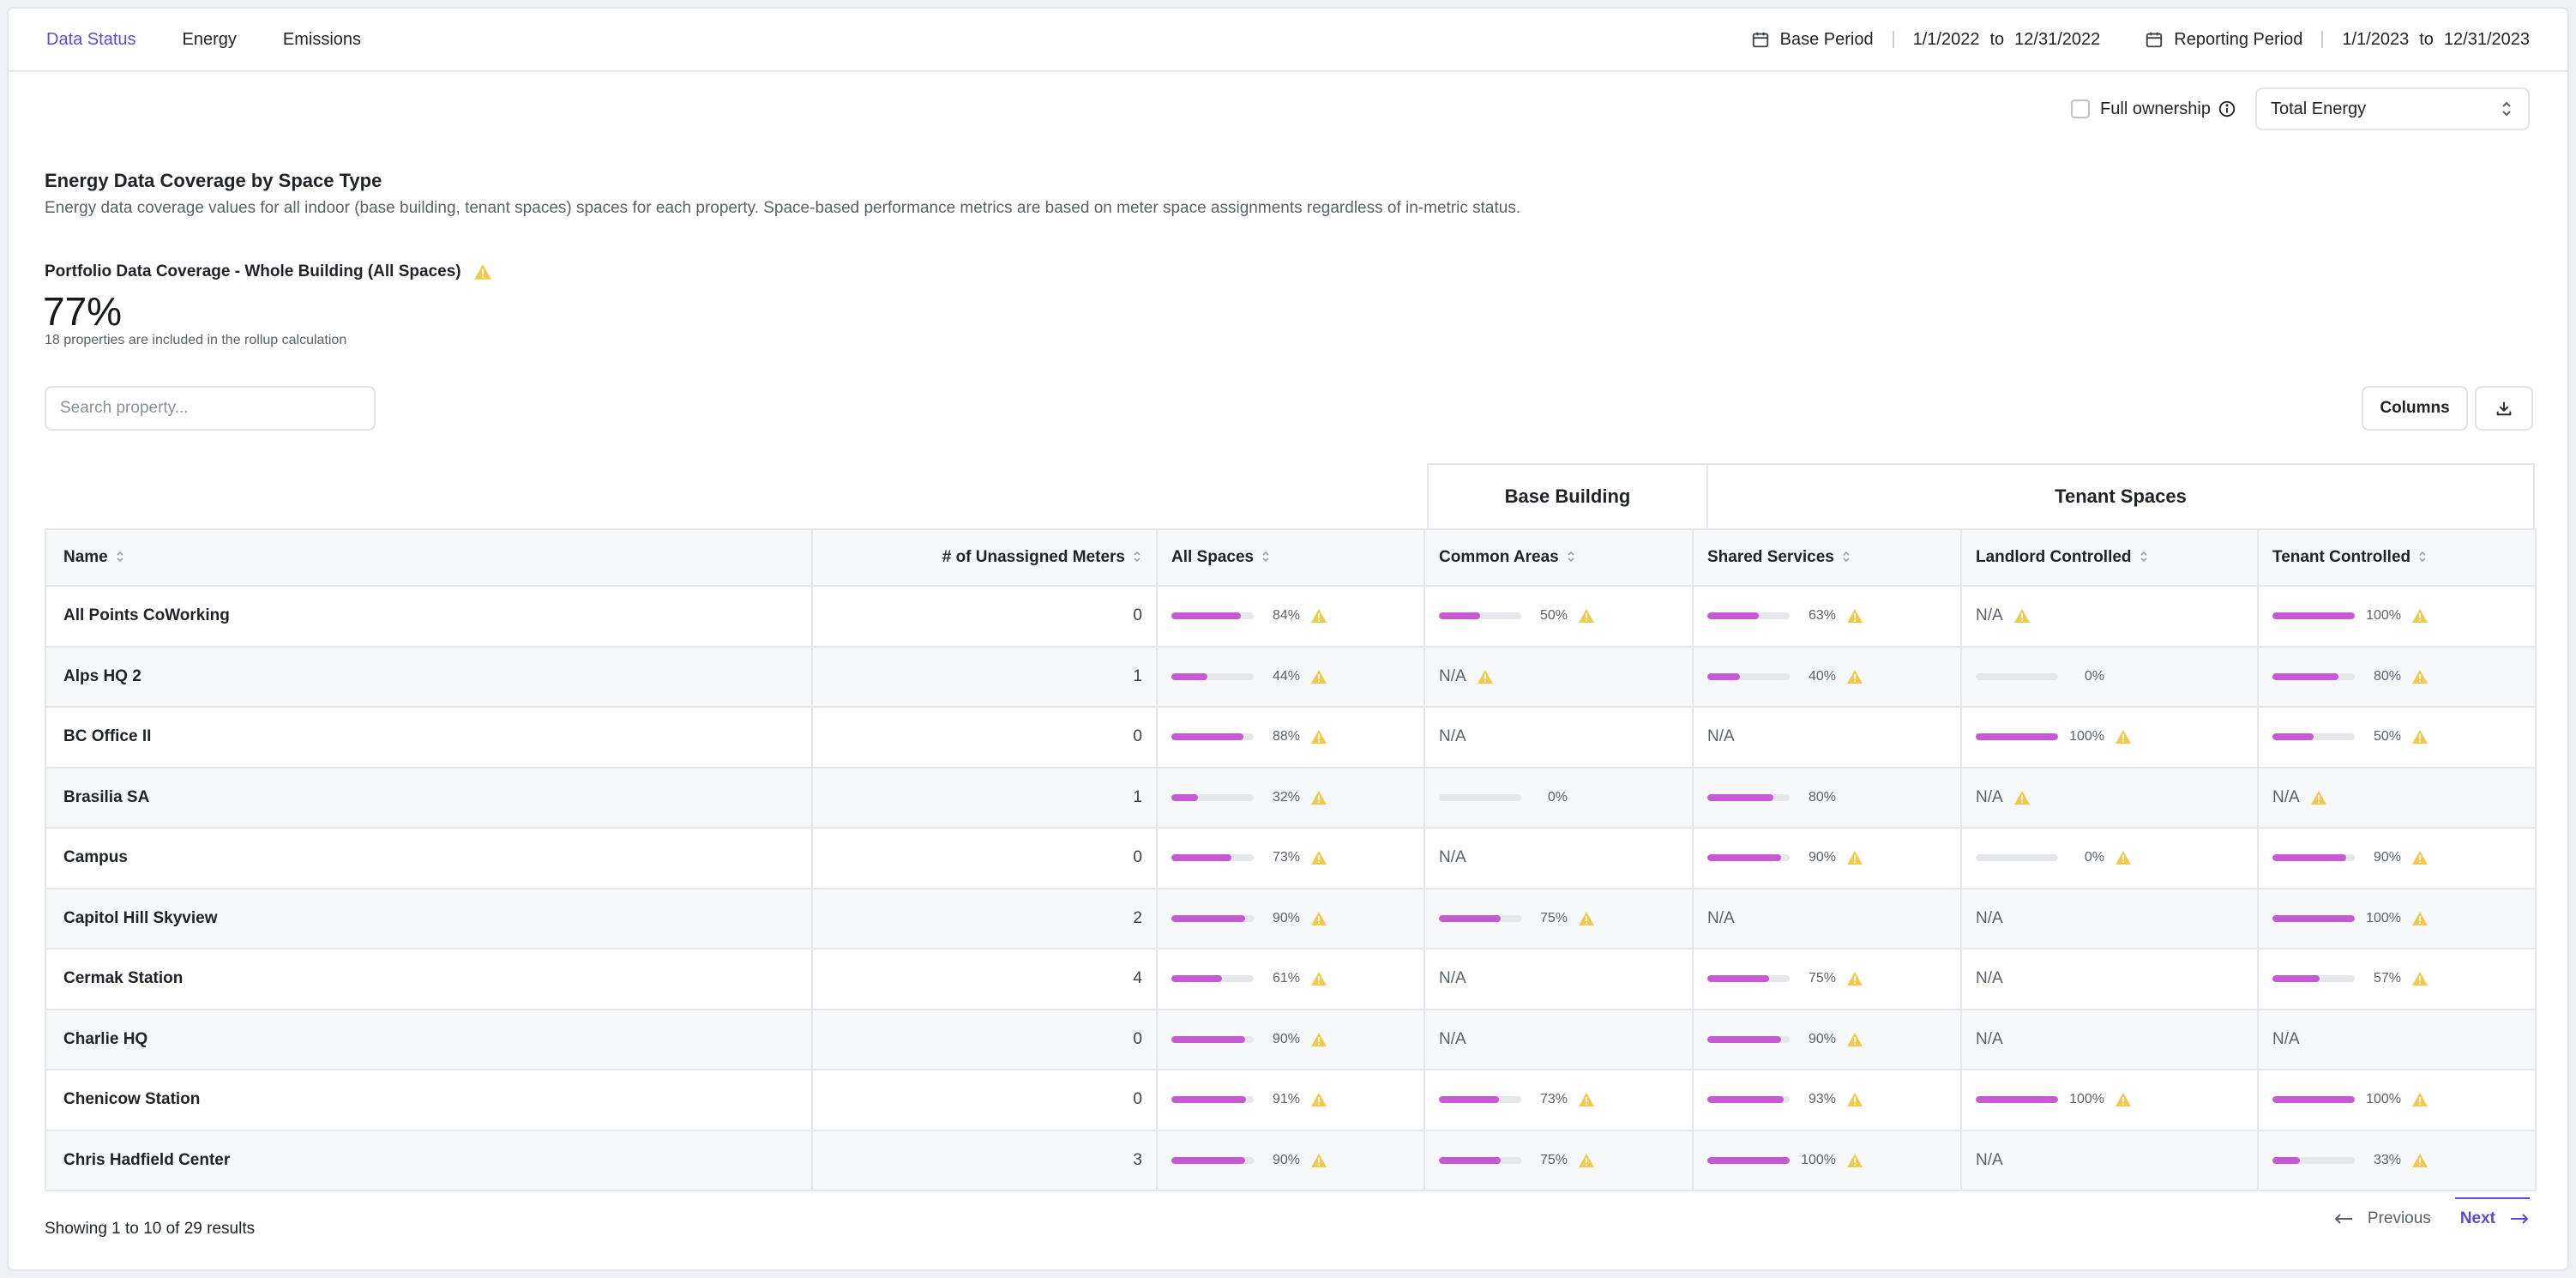  Describe the element at coordinates (2227, 108) in the screenshot. I see `info-icon` at that location.